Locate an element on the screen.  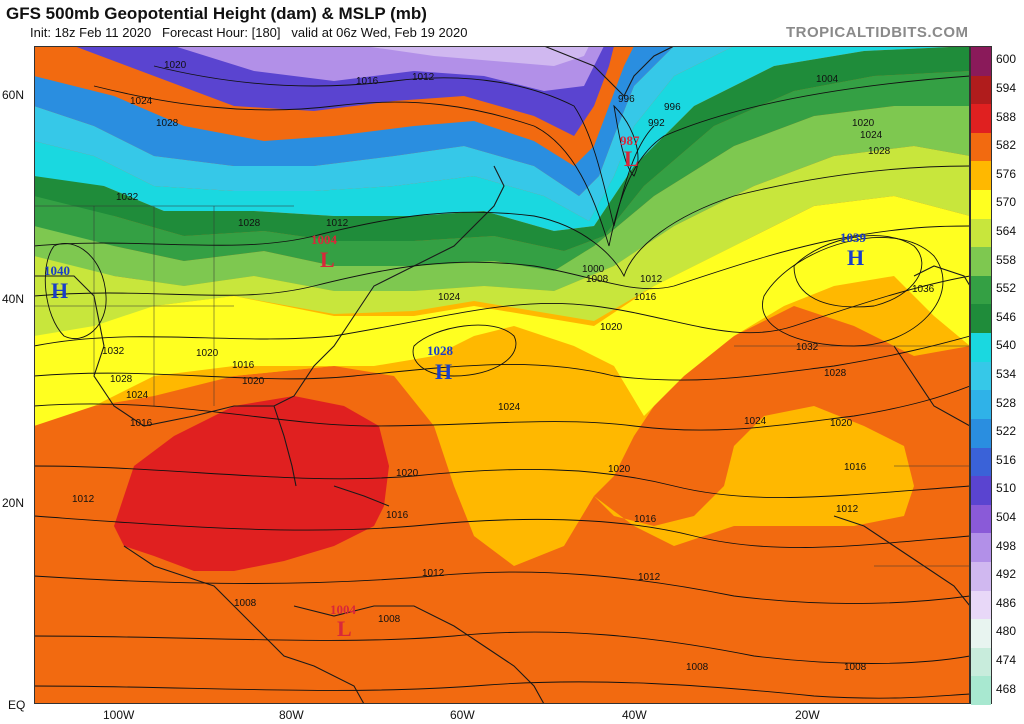
colorbar-label: 552 is located at coordinates (1006, 288).